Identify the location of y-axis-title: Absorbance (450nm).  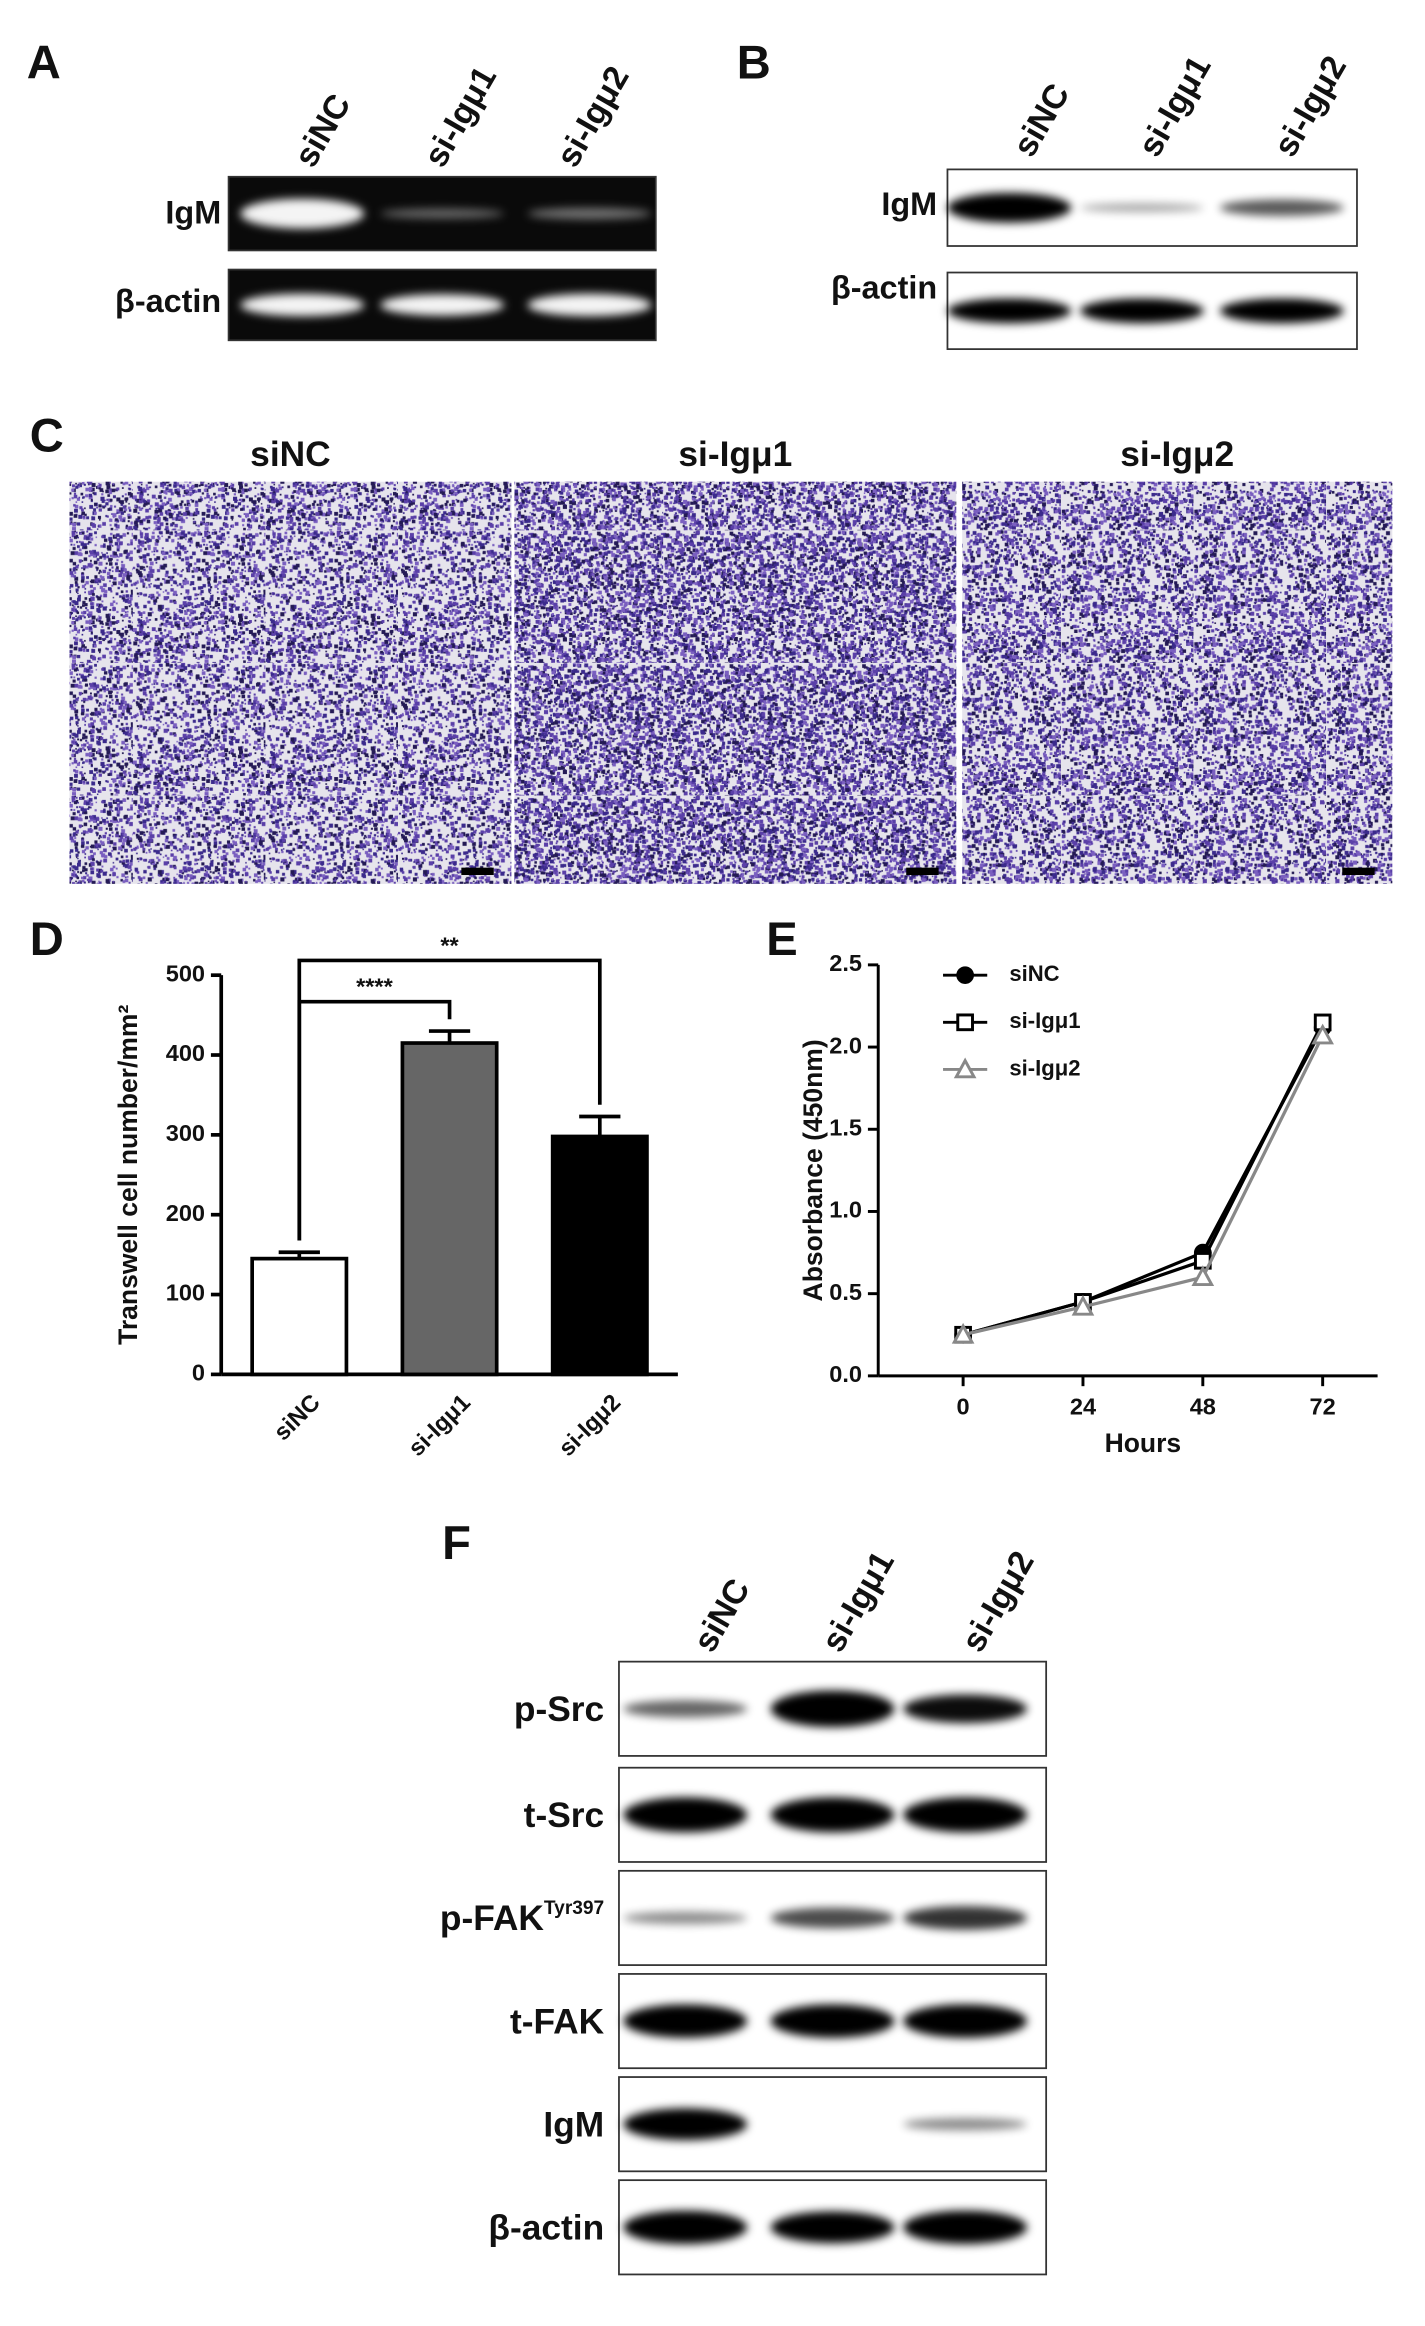
(813, 1170).